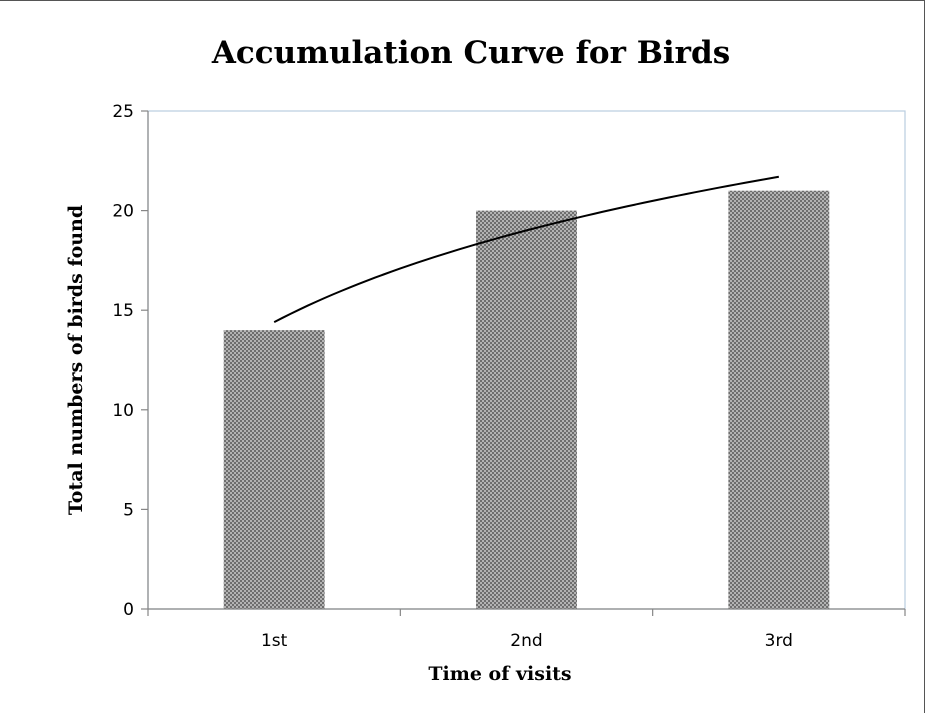  Describe the element at coordinates (128, 610) in the screenshot. I see `y-tick-label: 0` at that location.